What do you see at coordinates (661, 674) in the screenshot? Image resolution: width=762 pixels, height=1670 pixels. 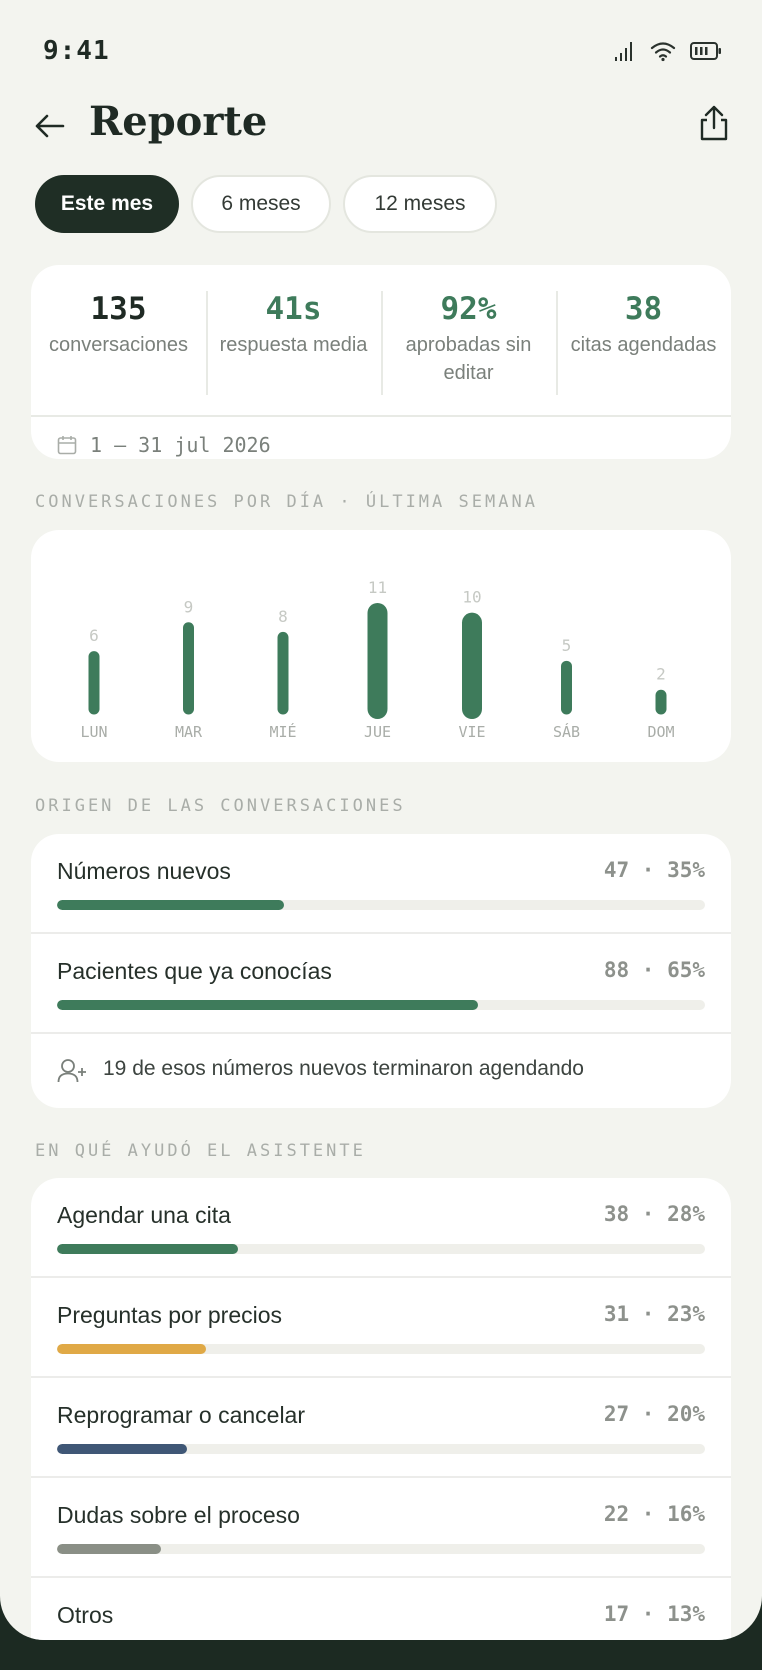 I see `bar-value-label: 2` at bounding box center [661, 674].